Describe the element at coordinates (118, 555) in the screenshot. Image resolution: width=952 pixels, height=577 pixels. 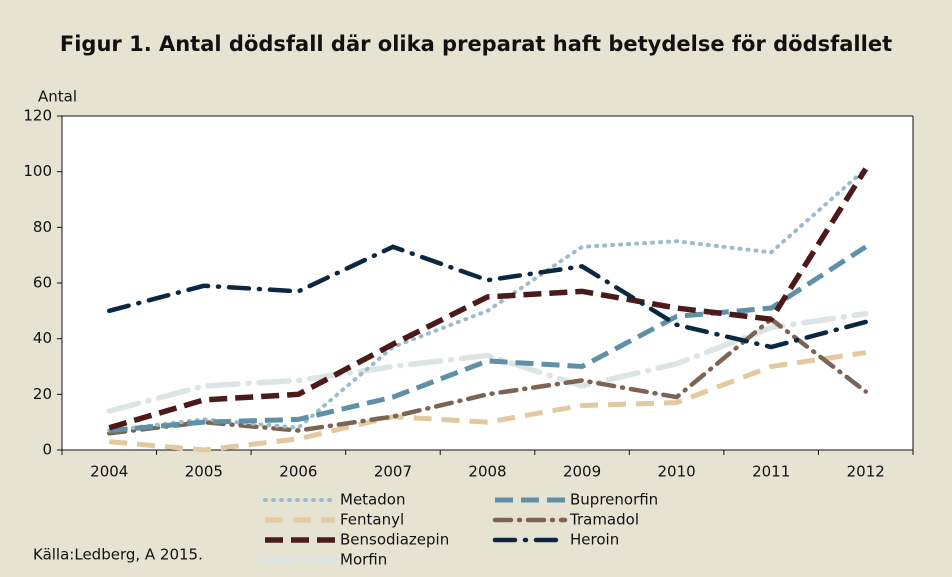
I see `source: Källa:Ledberg, A 2015.` at that location.